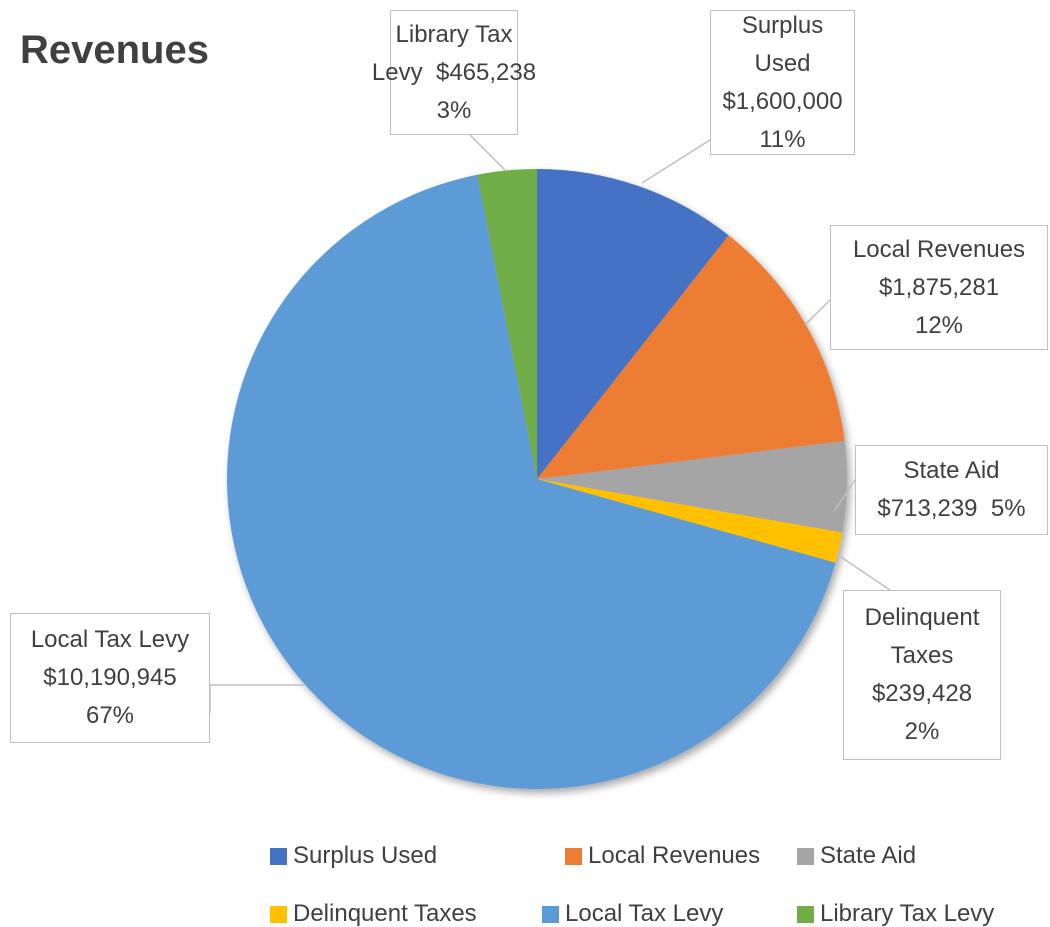 The width and height of the screenshot is (1050, 927). I want to click on legend-item: Library Tax Levy, so click(895, 913).